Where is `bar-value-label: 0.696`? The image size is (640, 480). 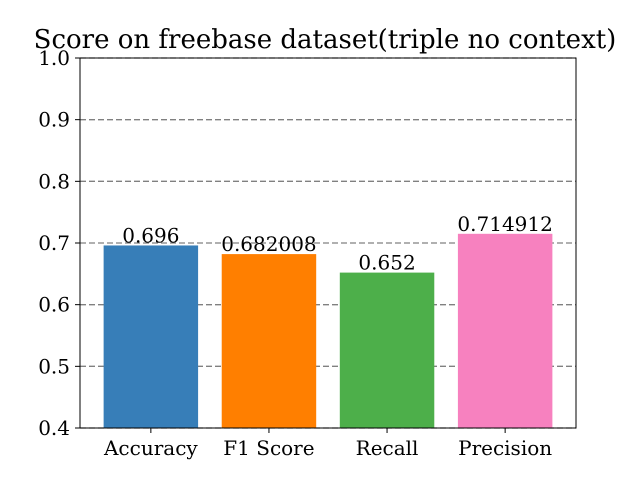
bar-value-label: 0.696 is located at coordinates (150, 235).